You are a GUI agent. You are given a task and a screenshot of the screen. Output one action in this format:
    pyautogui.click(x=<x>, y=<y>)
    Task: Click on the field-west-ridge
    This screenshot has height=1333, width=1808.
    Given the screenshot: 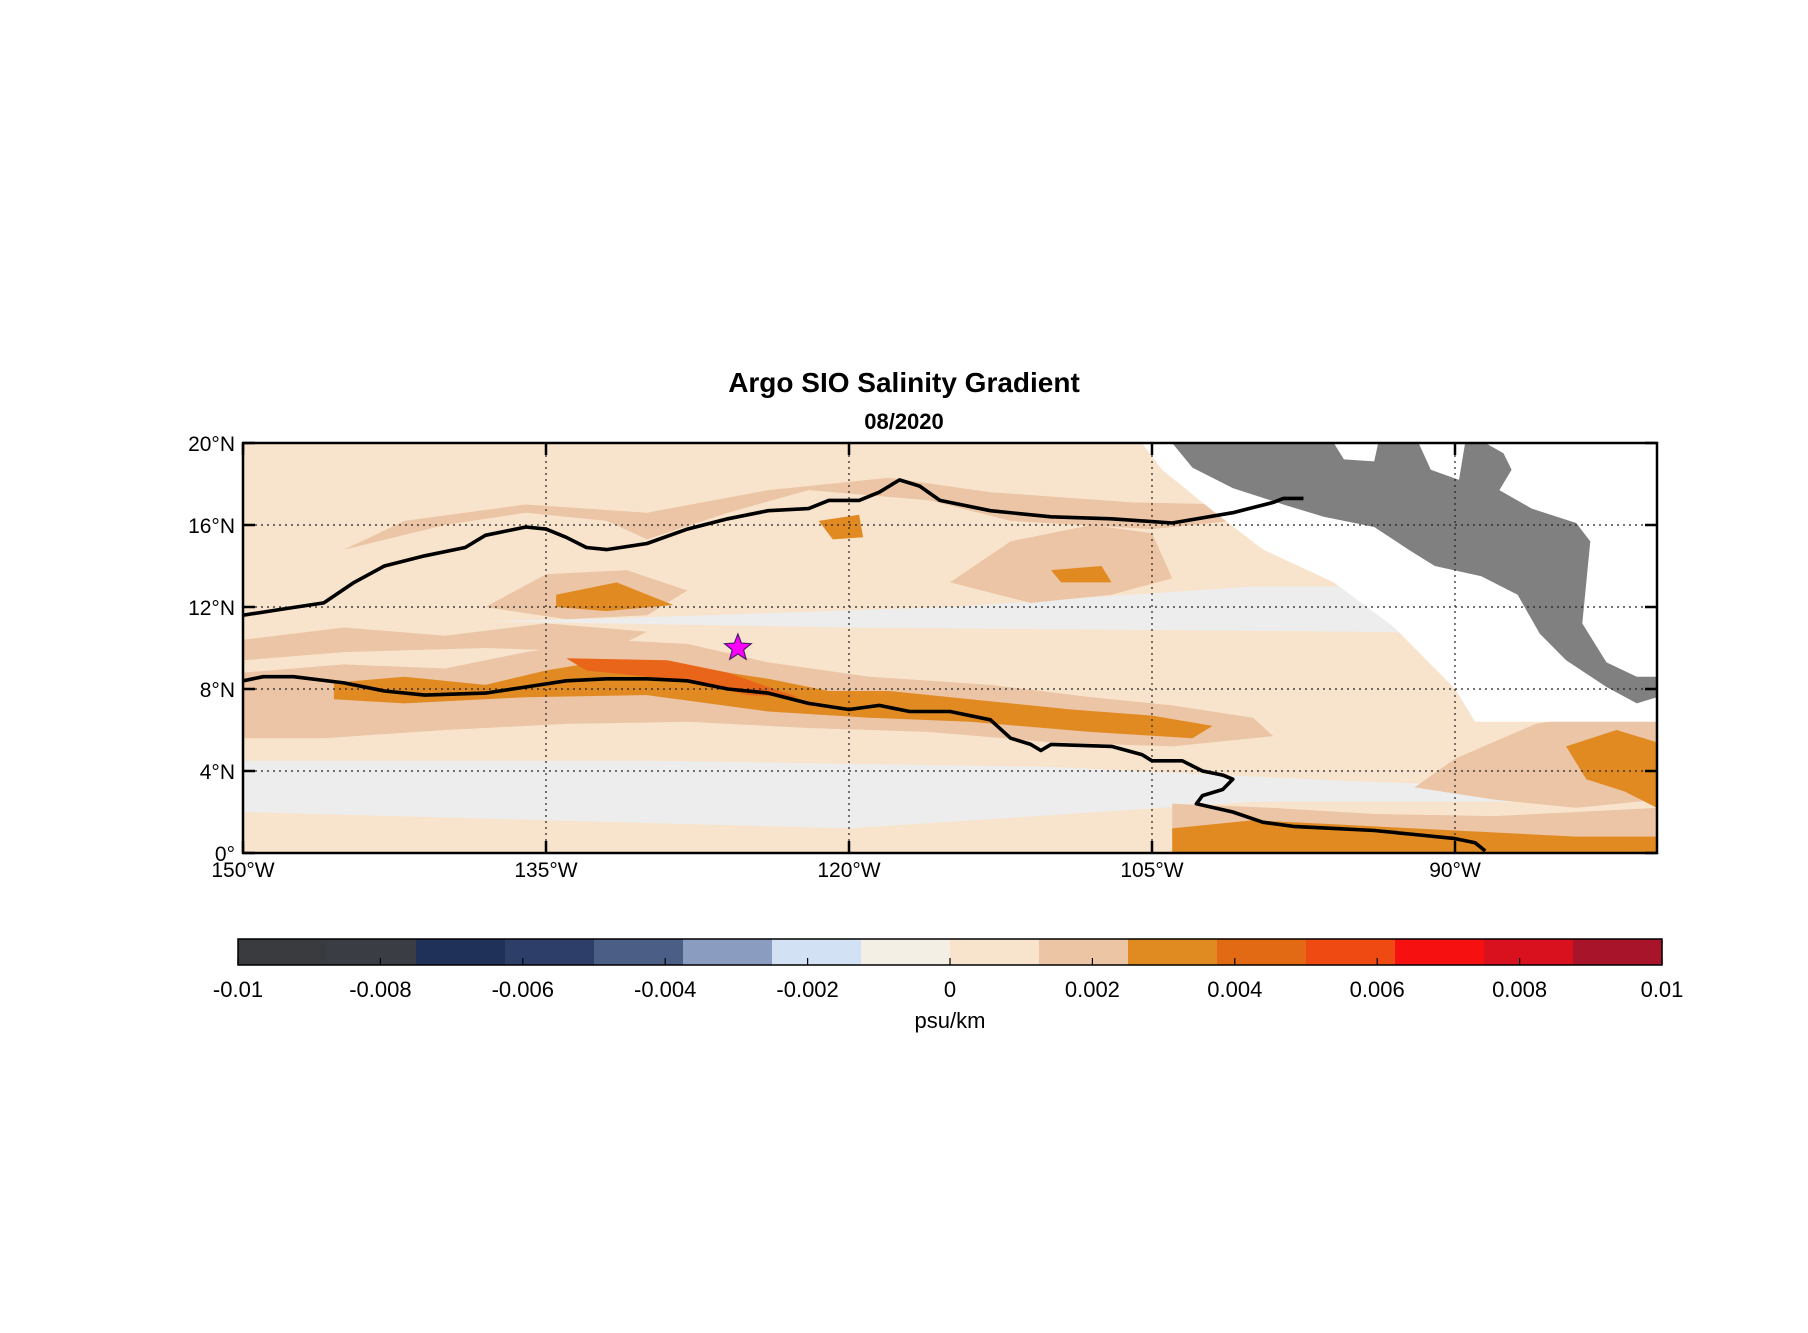 What is the action you would take?
    pyautogui.click(x=445, y=642)
    